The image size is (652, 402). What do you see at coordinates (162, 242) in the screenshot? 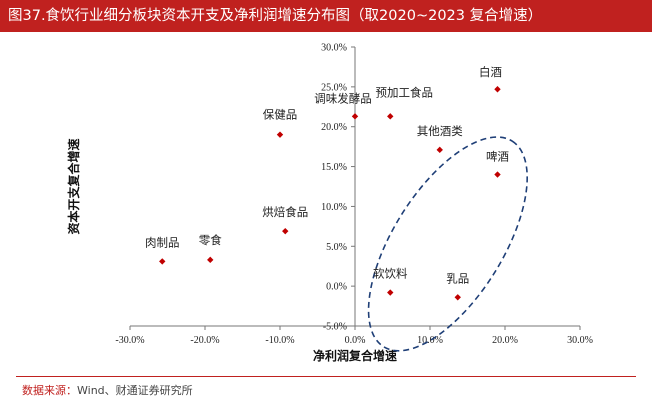
I see `data-point-label: 肉制品` at bounding box center [162, 242].